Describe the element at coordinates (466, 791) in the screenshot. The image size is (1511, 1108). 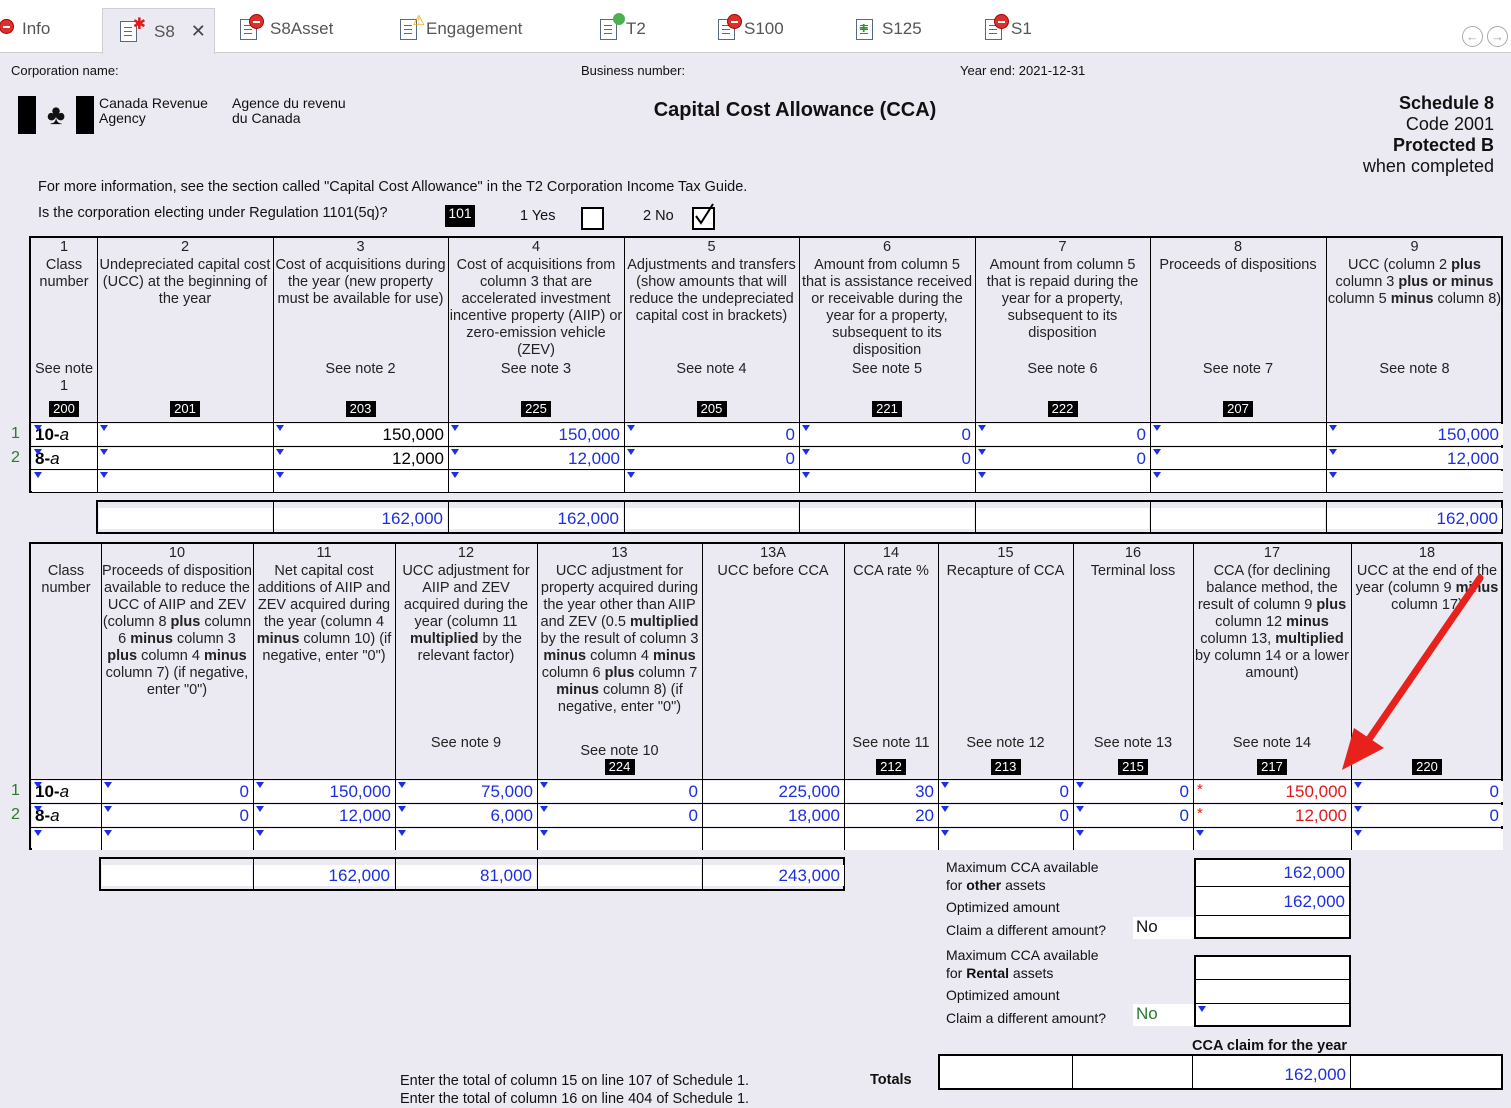
I see `t2-cell-r1-c4: 75,000` at that location.